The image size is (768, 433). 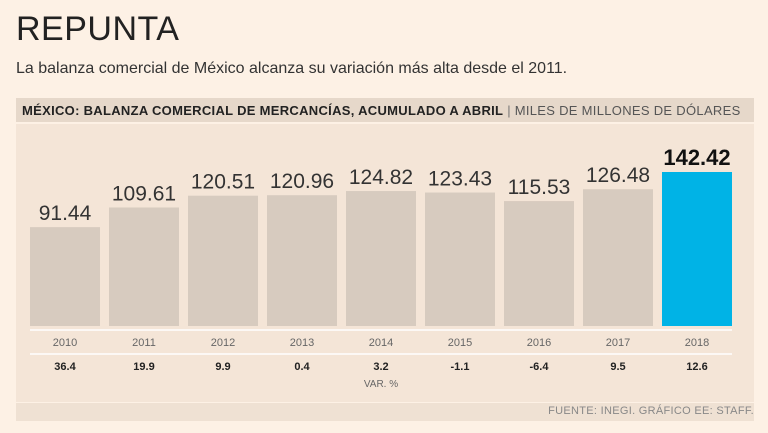 What do you see at coordinates (144, 193) in the screenshot?
I see `value-label-2011: 109.61` at bounding box center [144, 193].